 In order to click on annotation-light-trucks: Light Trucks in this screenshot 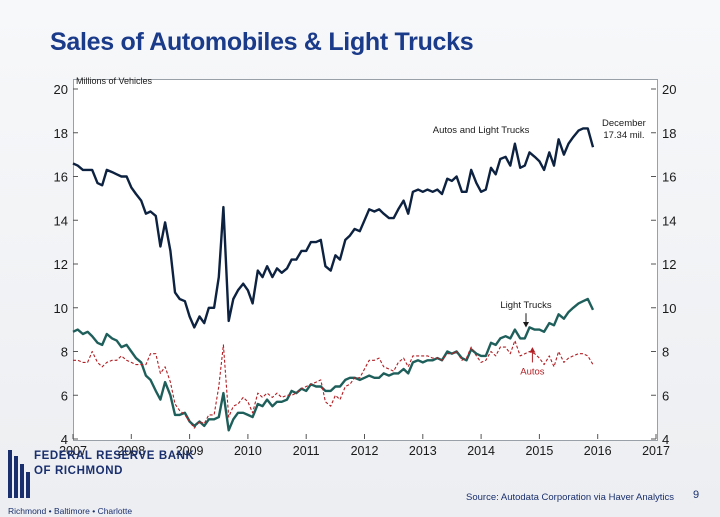, I will do `click(525, 305)`.